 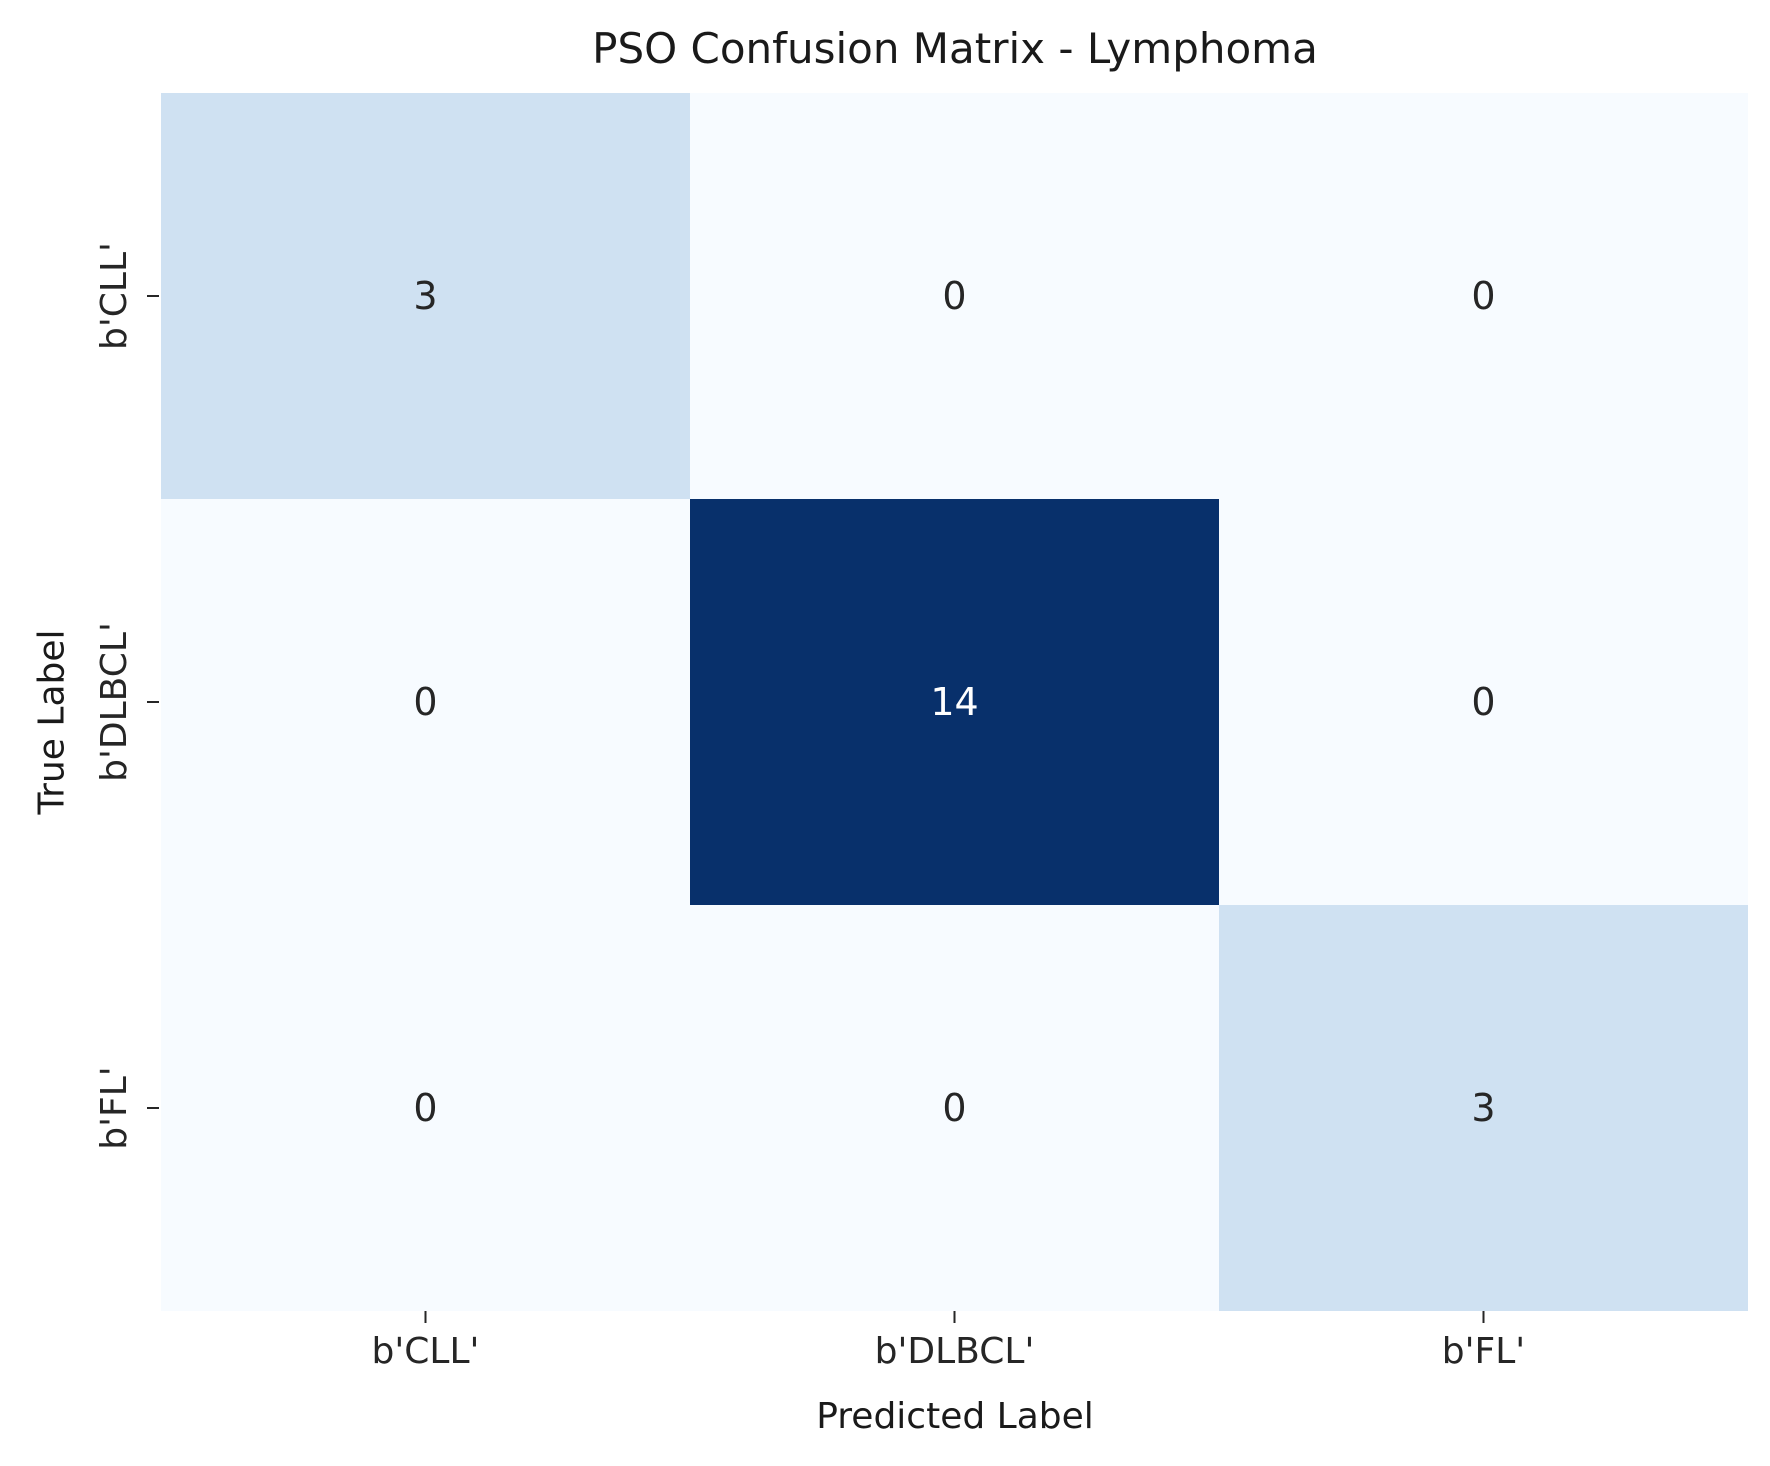 I want to click on cell-value-label: 14, so click(x=954, y=702).